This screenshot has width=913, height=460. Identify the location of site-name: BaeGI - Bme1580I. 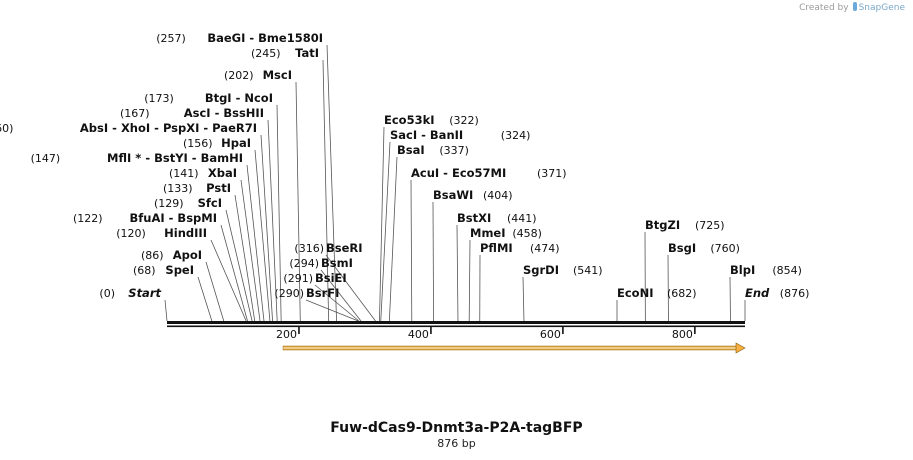
(265, 38).